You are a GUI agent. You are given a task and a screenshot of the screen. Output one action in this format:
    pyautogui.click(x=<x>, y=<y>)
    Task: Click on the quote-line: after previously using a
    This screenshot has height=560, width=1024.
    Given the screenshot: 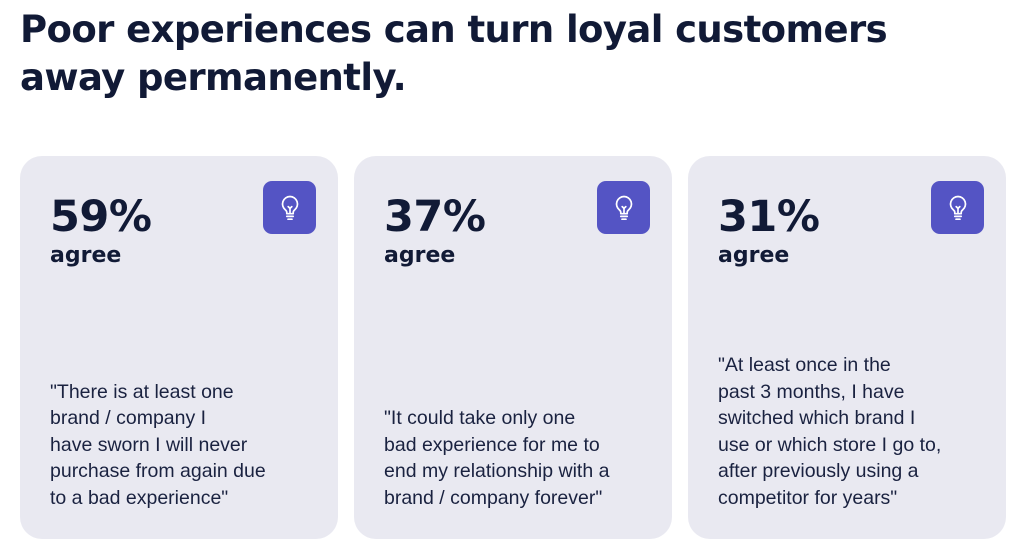 What is the action you would take?
    pyautogui.click(x=818, y=471)
    